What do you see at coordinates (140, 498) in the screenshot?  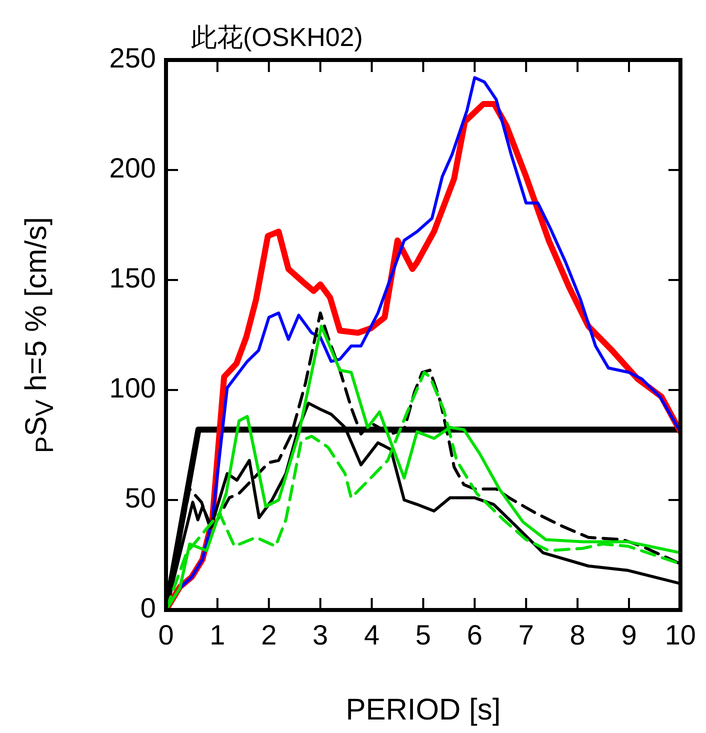 I see `y-tick-label: 50` at bounding box center [140, 498].